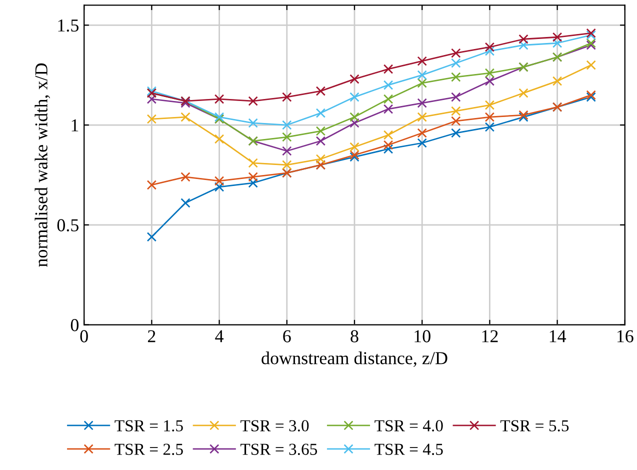 Image resolution: width=637 pixels, height=470 pixels. What do you see at coordinates (408, 426) in the screenshot?
I see `legend-label: TSR = 4.0` at bounding box center [408, 426].